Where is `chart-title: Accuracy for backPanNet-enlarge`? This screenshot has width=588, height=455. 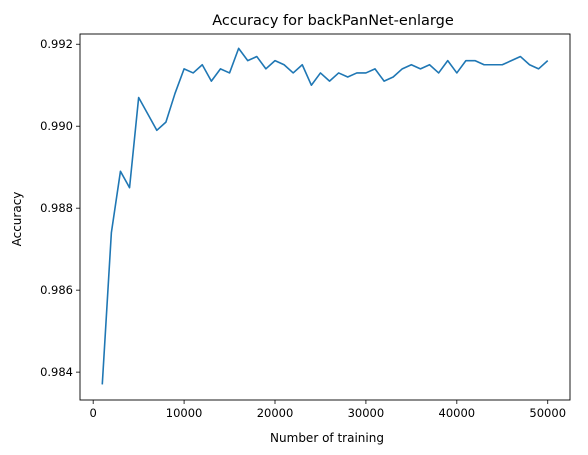
chart-title: Accuracy for backPanNet-enlarge is located at coordinates (333, 21).